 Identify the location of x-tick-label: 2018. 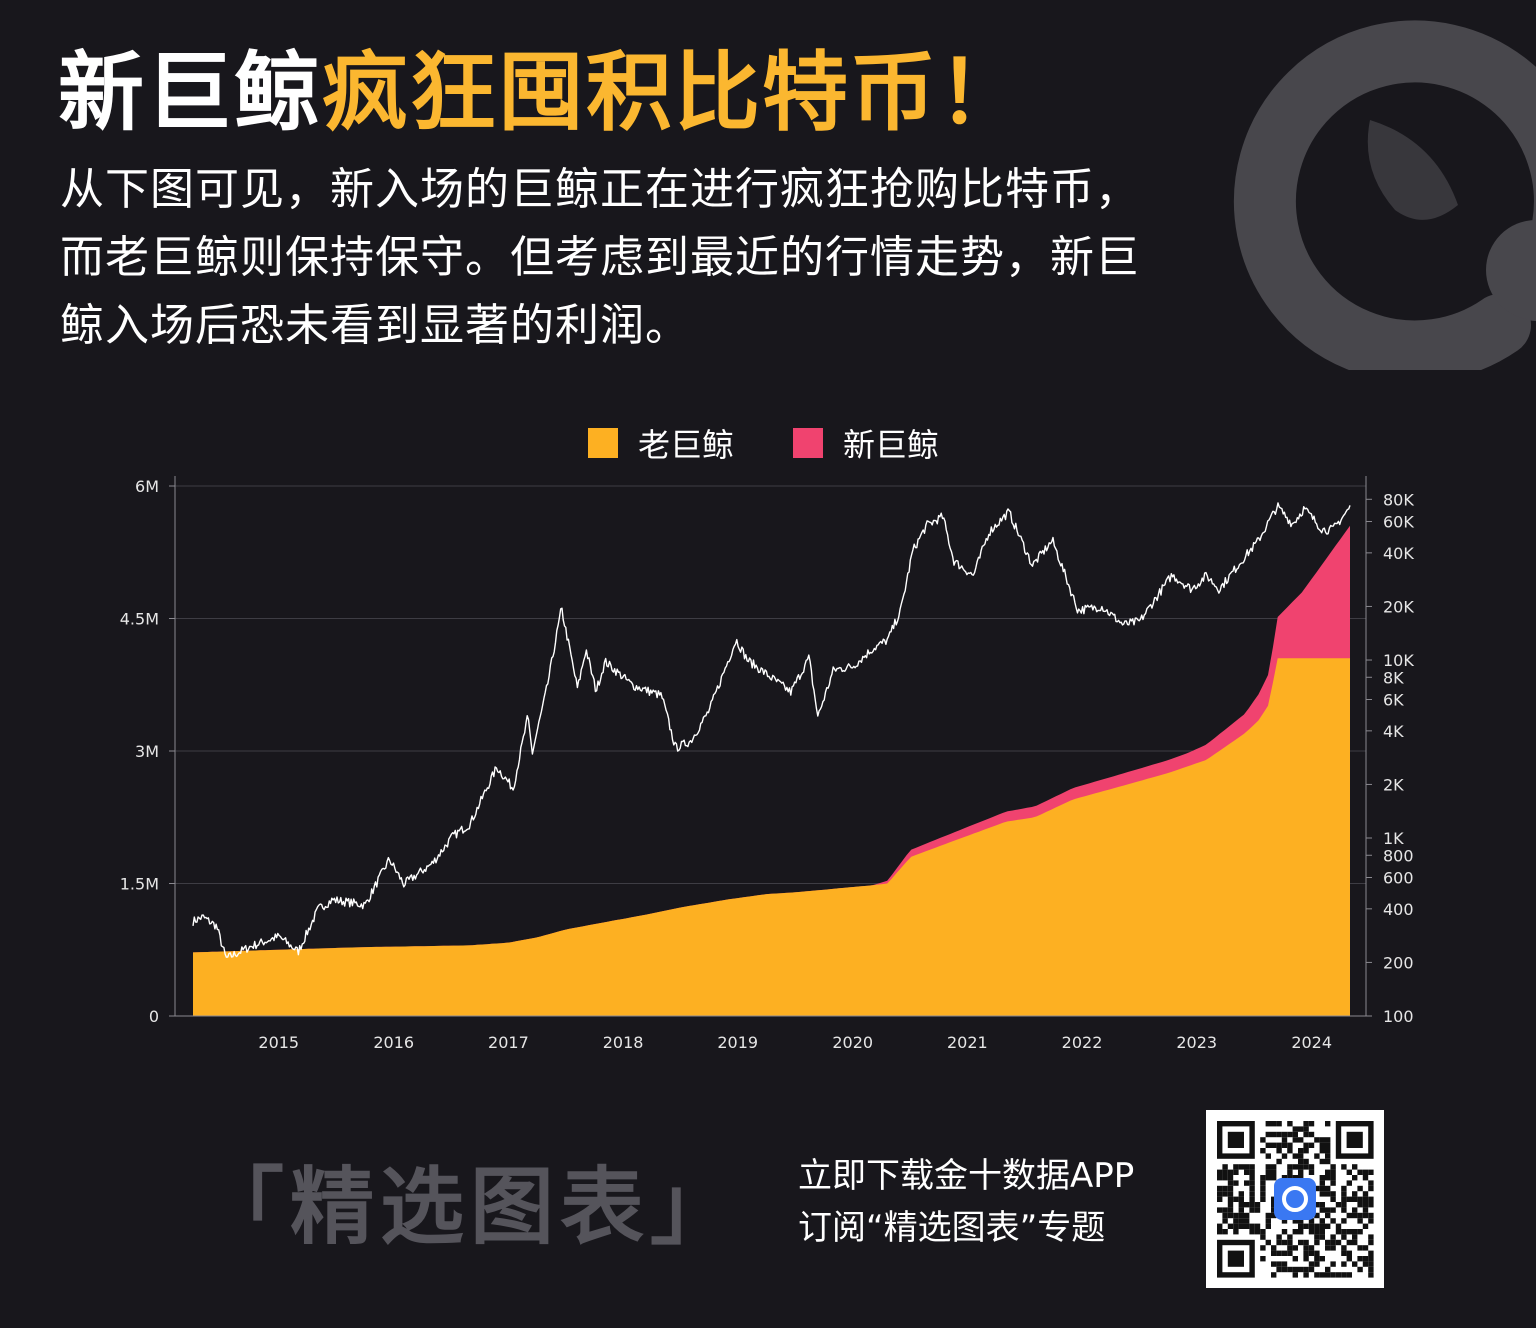
(623, 1042).